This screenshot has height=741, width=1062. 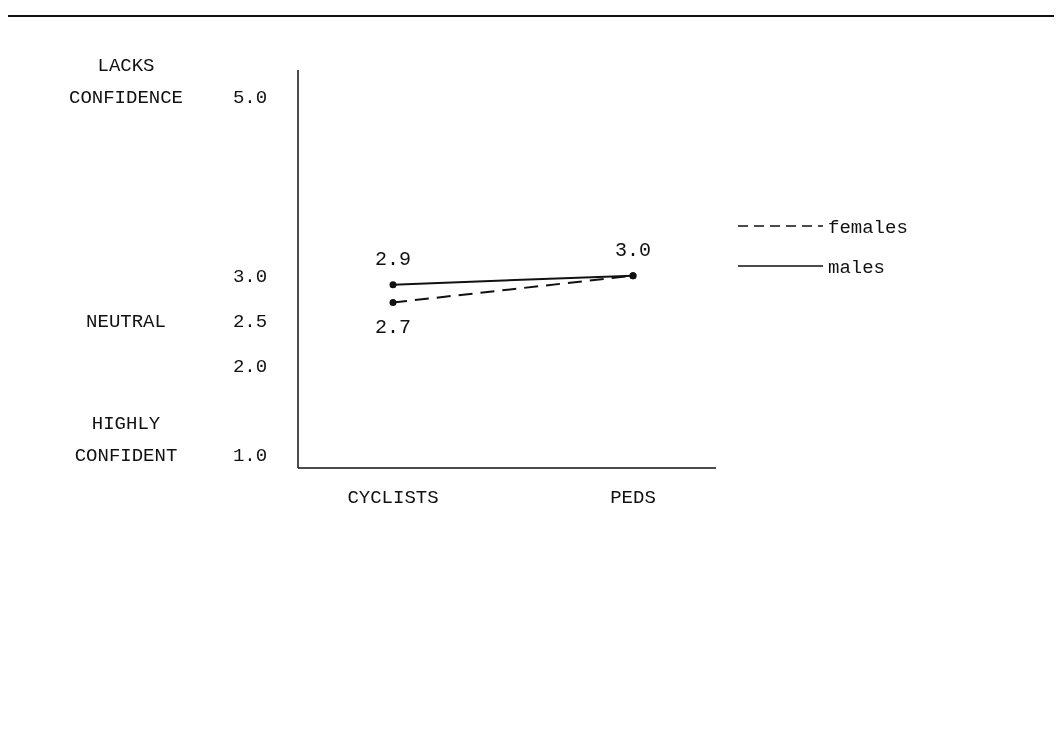 I want to click on data-label: 2.9, so click(x=393, y=259).